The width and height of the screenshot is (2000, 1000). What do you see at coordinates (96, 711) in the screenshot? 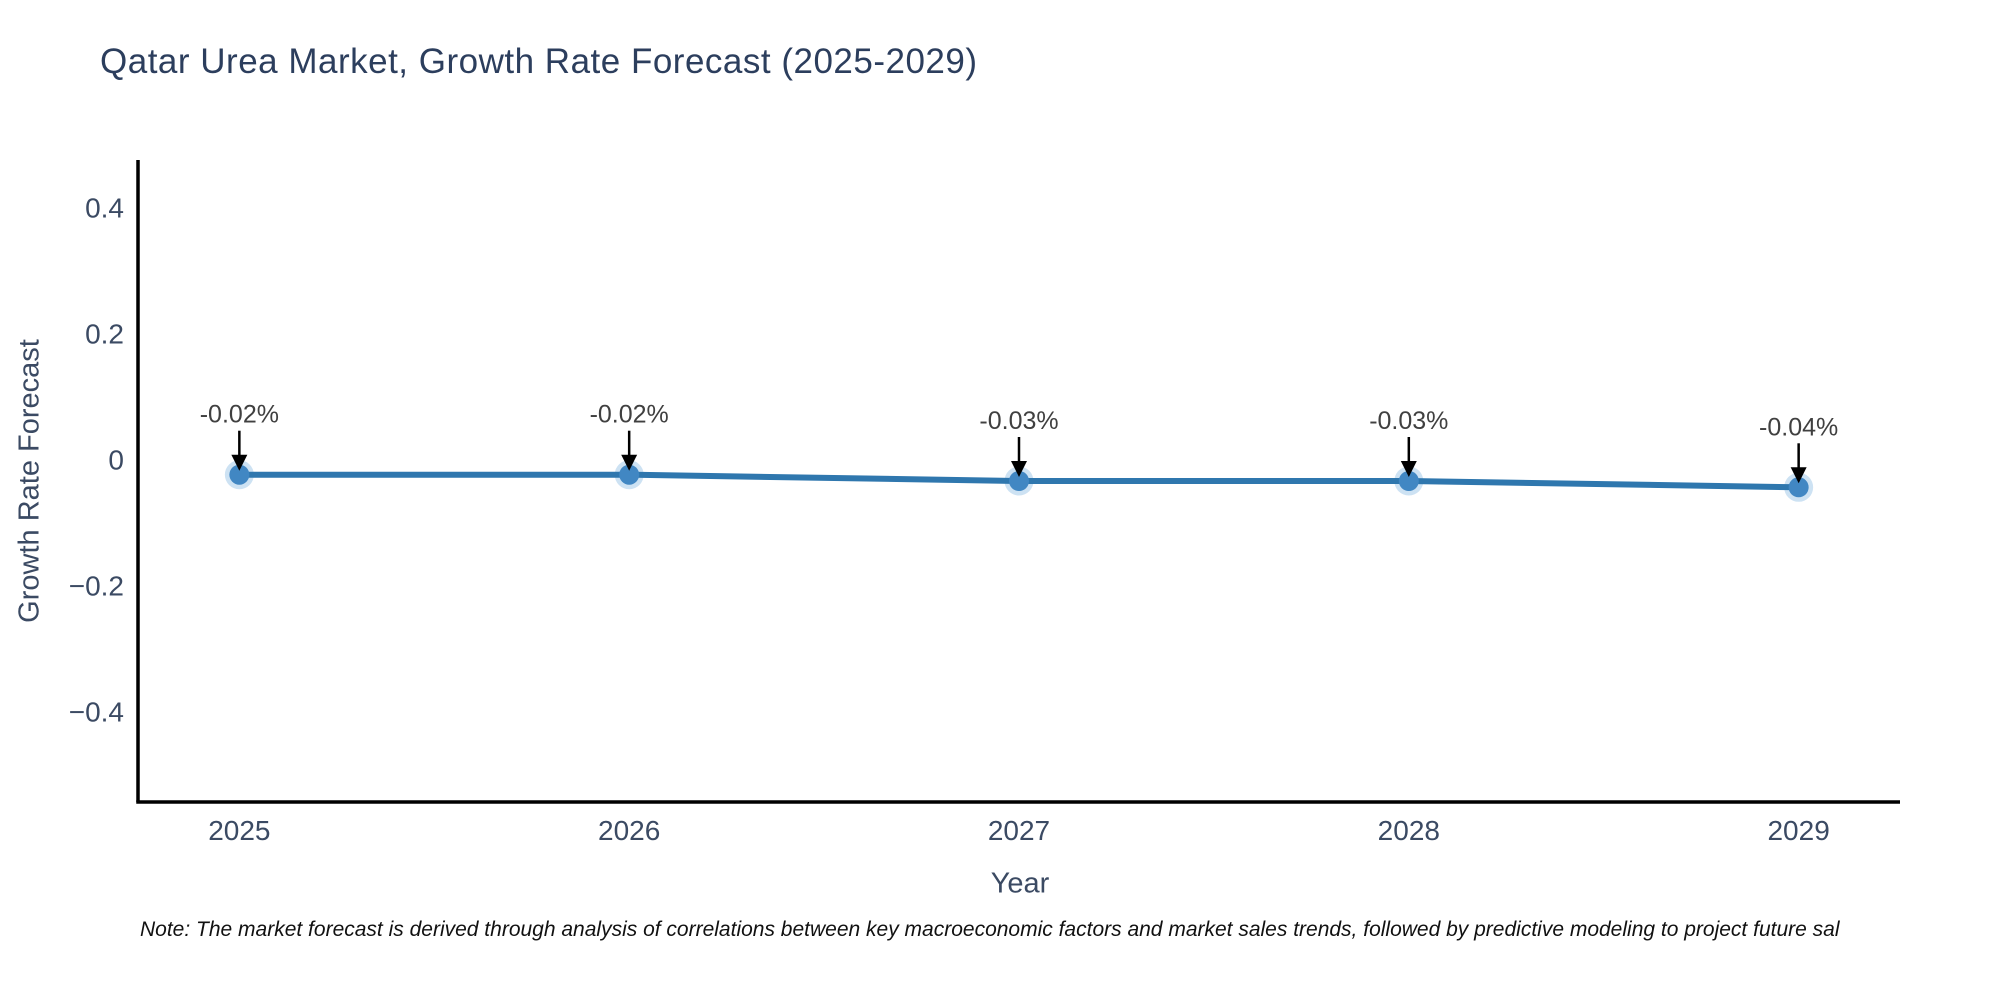
I see `y-tick-label: −0.4` at bounding box center [96, 711].